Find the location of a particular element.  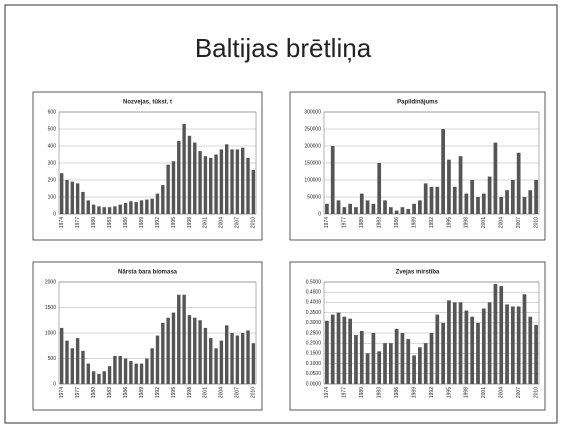

y-tick-label: 0.4500 is located at coordinates (314, 293).